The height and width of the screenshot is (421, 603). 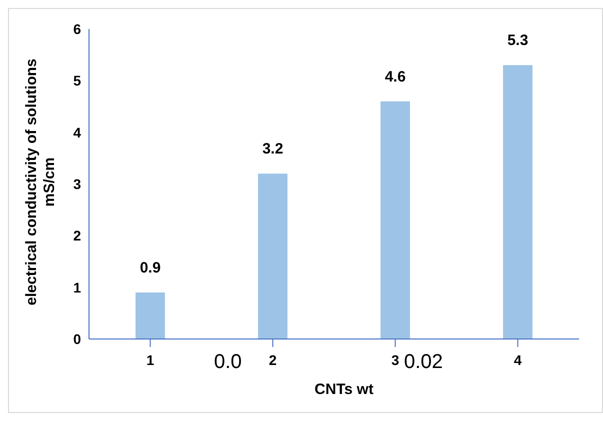 I want to click on x-tick-label: 4, so click(x=518, y=360).